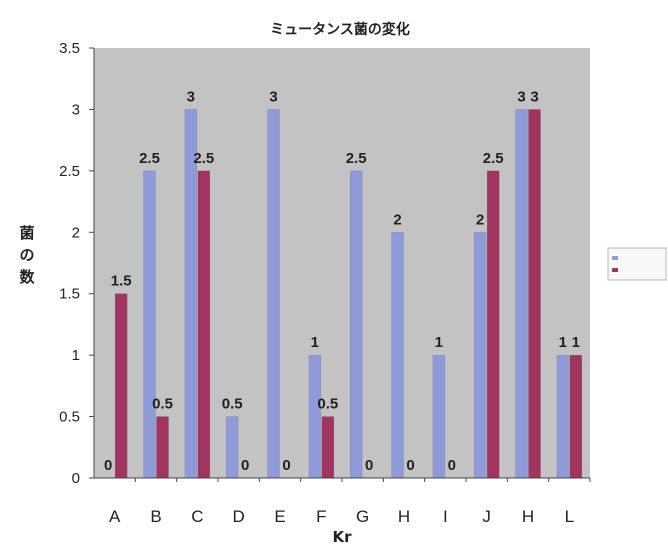 The height and width of the screenshot is (551, 668). Describe the element at coordinates (576, 342) in the screenshot. I see `data-label-series-2: 1` at that location.